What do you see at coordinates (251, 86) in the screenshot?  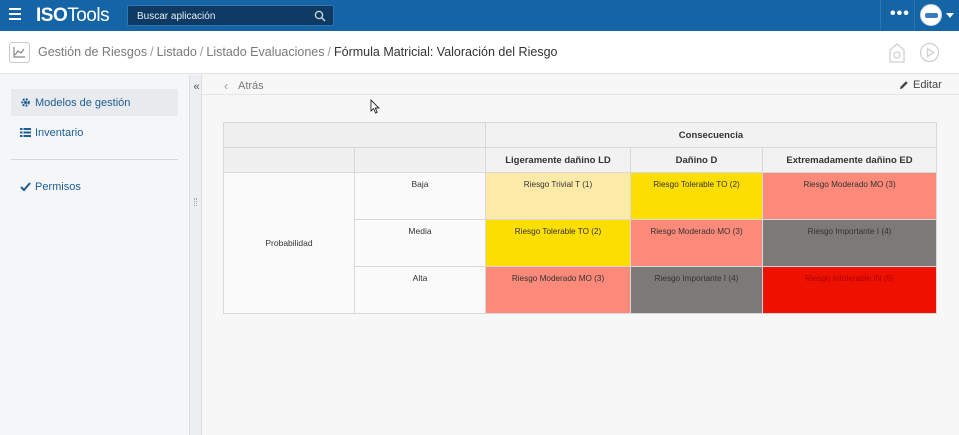 I see `back-label: Atrás` at bounding box center [251, 86].